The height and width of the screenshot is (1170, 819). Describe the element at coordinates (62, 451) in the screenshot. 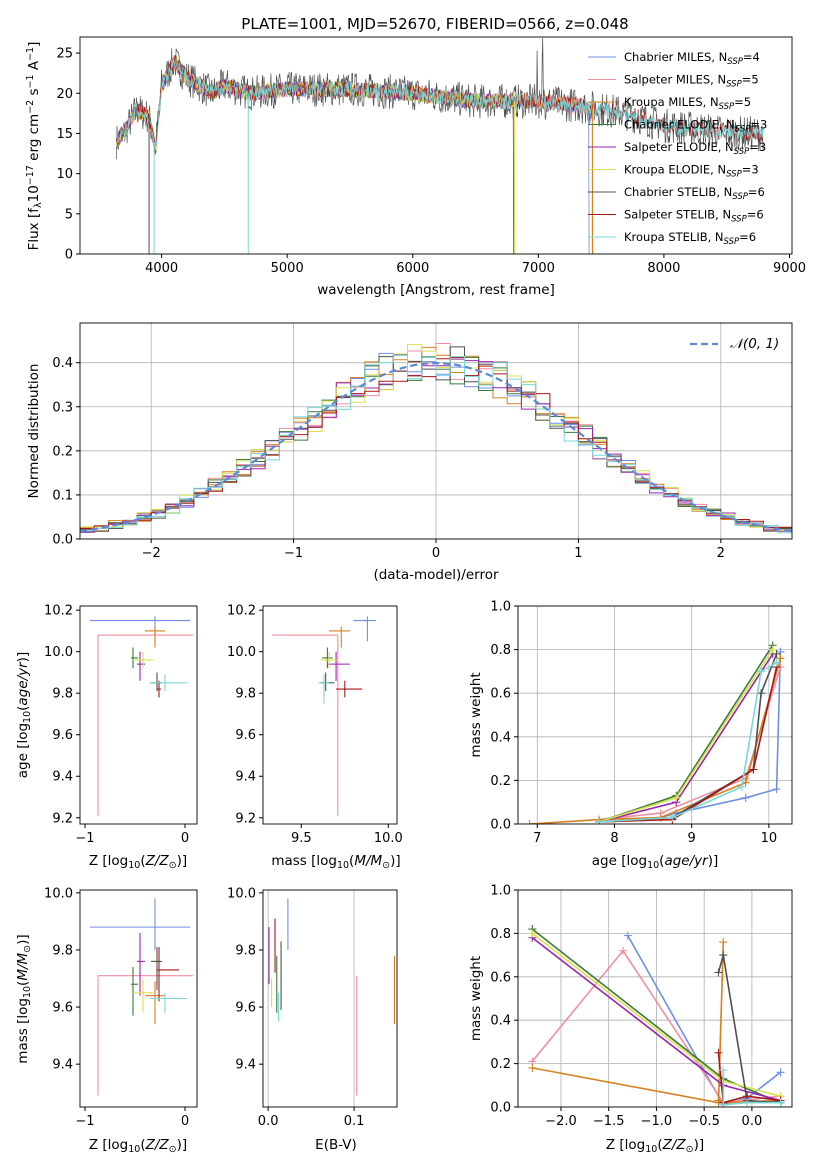

I see `y-tick-label: 0.2` at that location.